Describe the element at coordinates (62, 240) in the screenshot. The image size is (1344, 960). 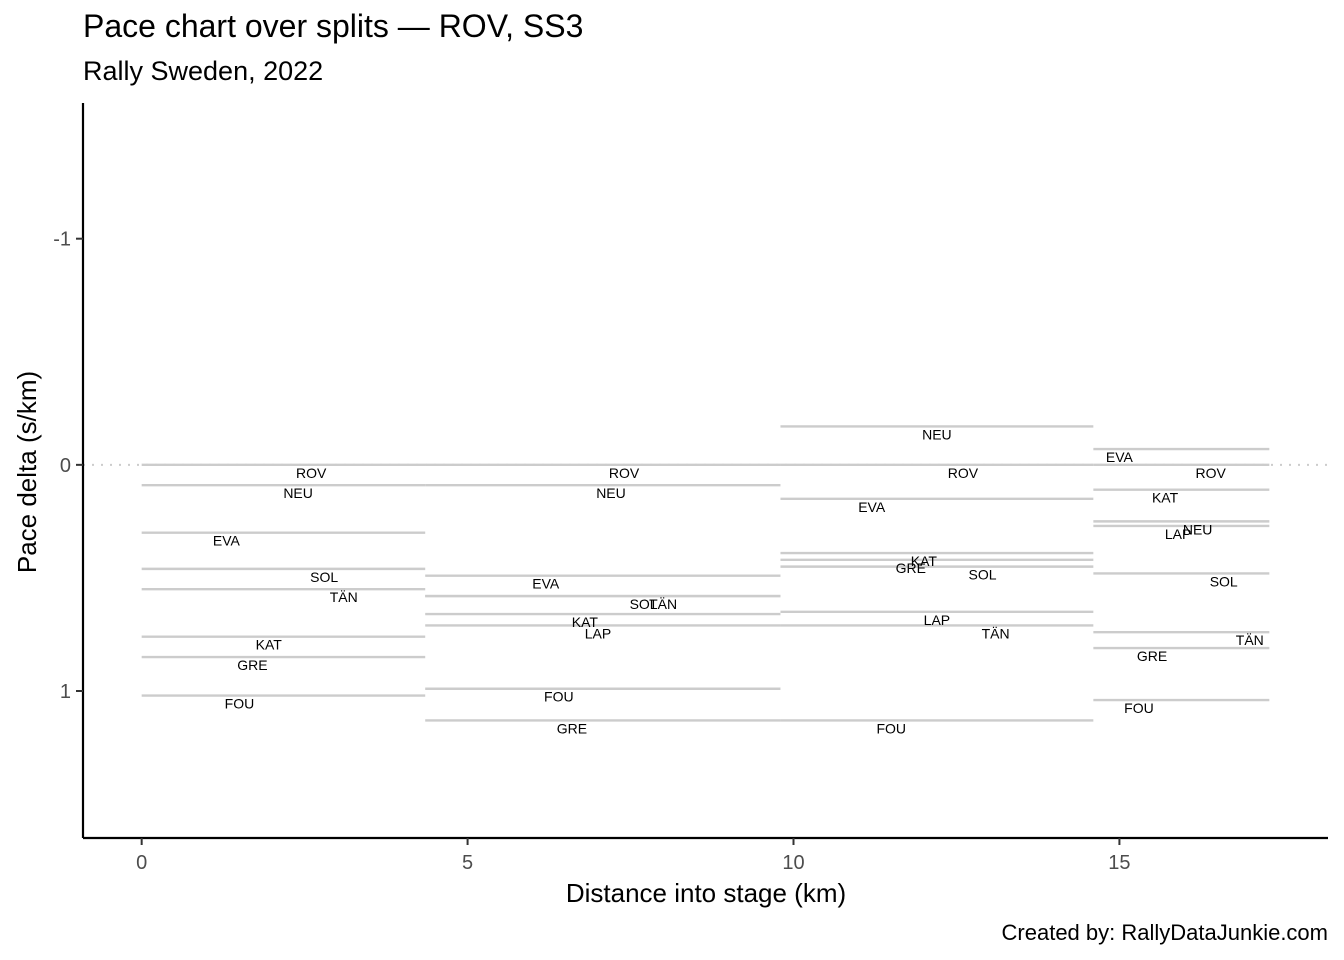
I see `y-tick-label: -1` at that location.